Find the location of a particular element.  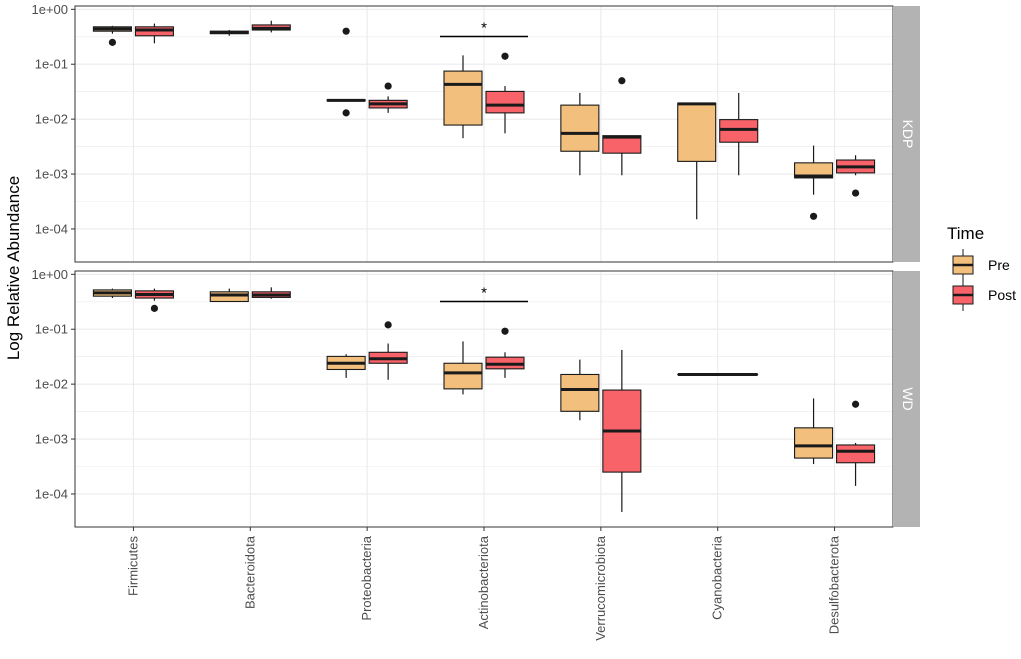

x-tick-label-bacteroidota: Bacteroidota is located at coordinates (249, 572).